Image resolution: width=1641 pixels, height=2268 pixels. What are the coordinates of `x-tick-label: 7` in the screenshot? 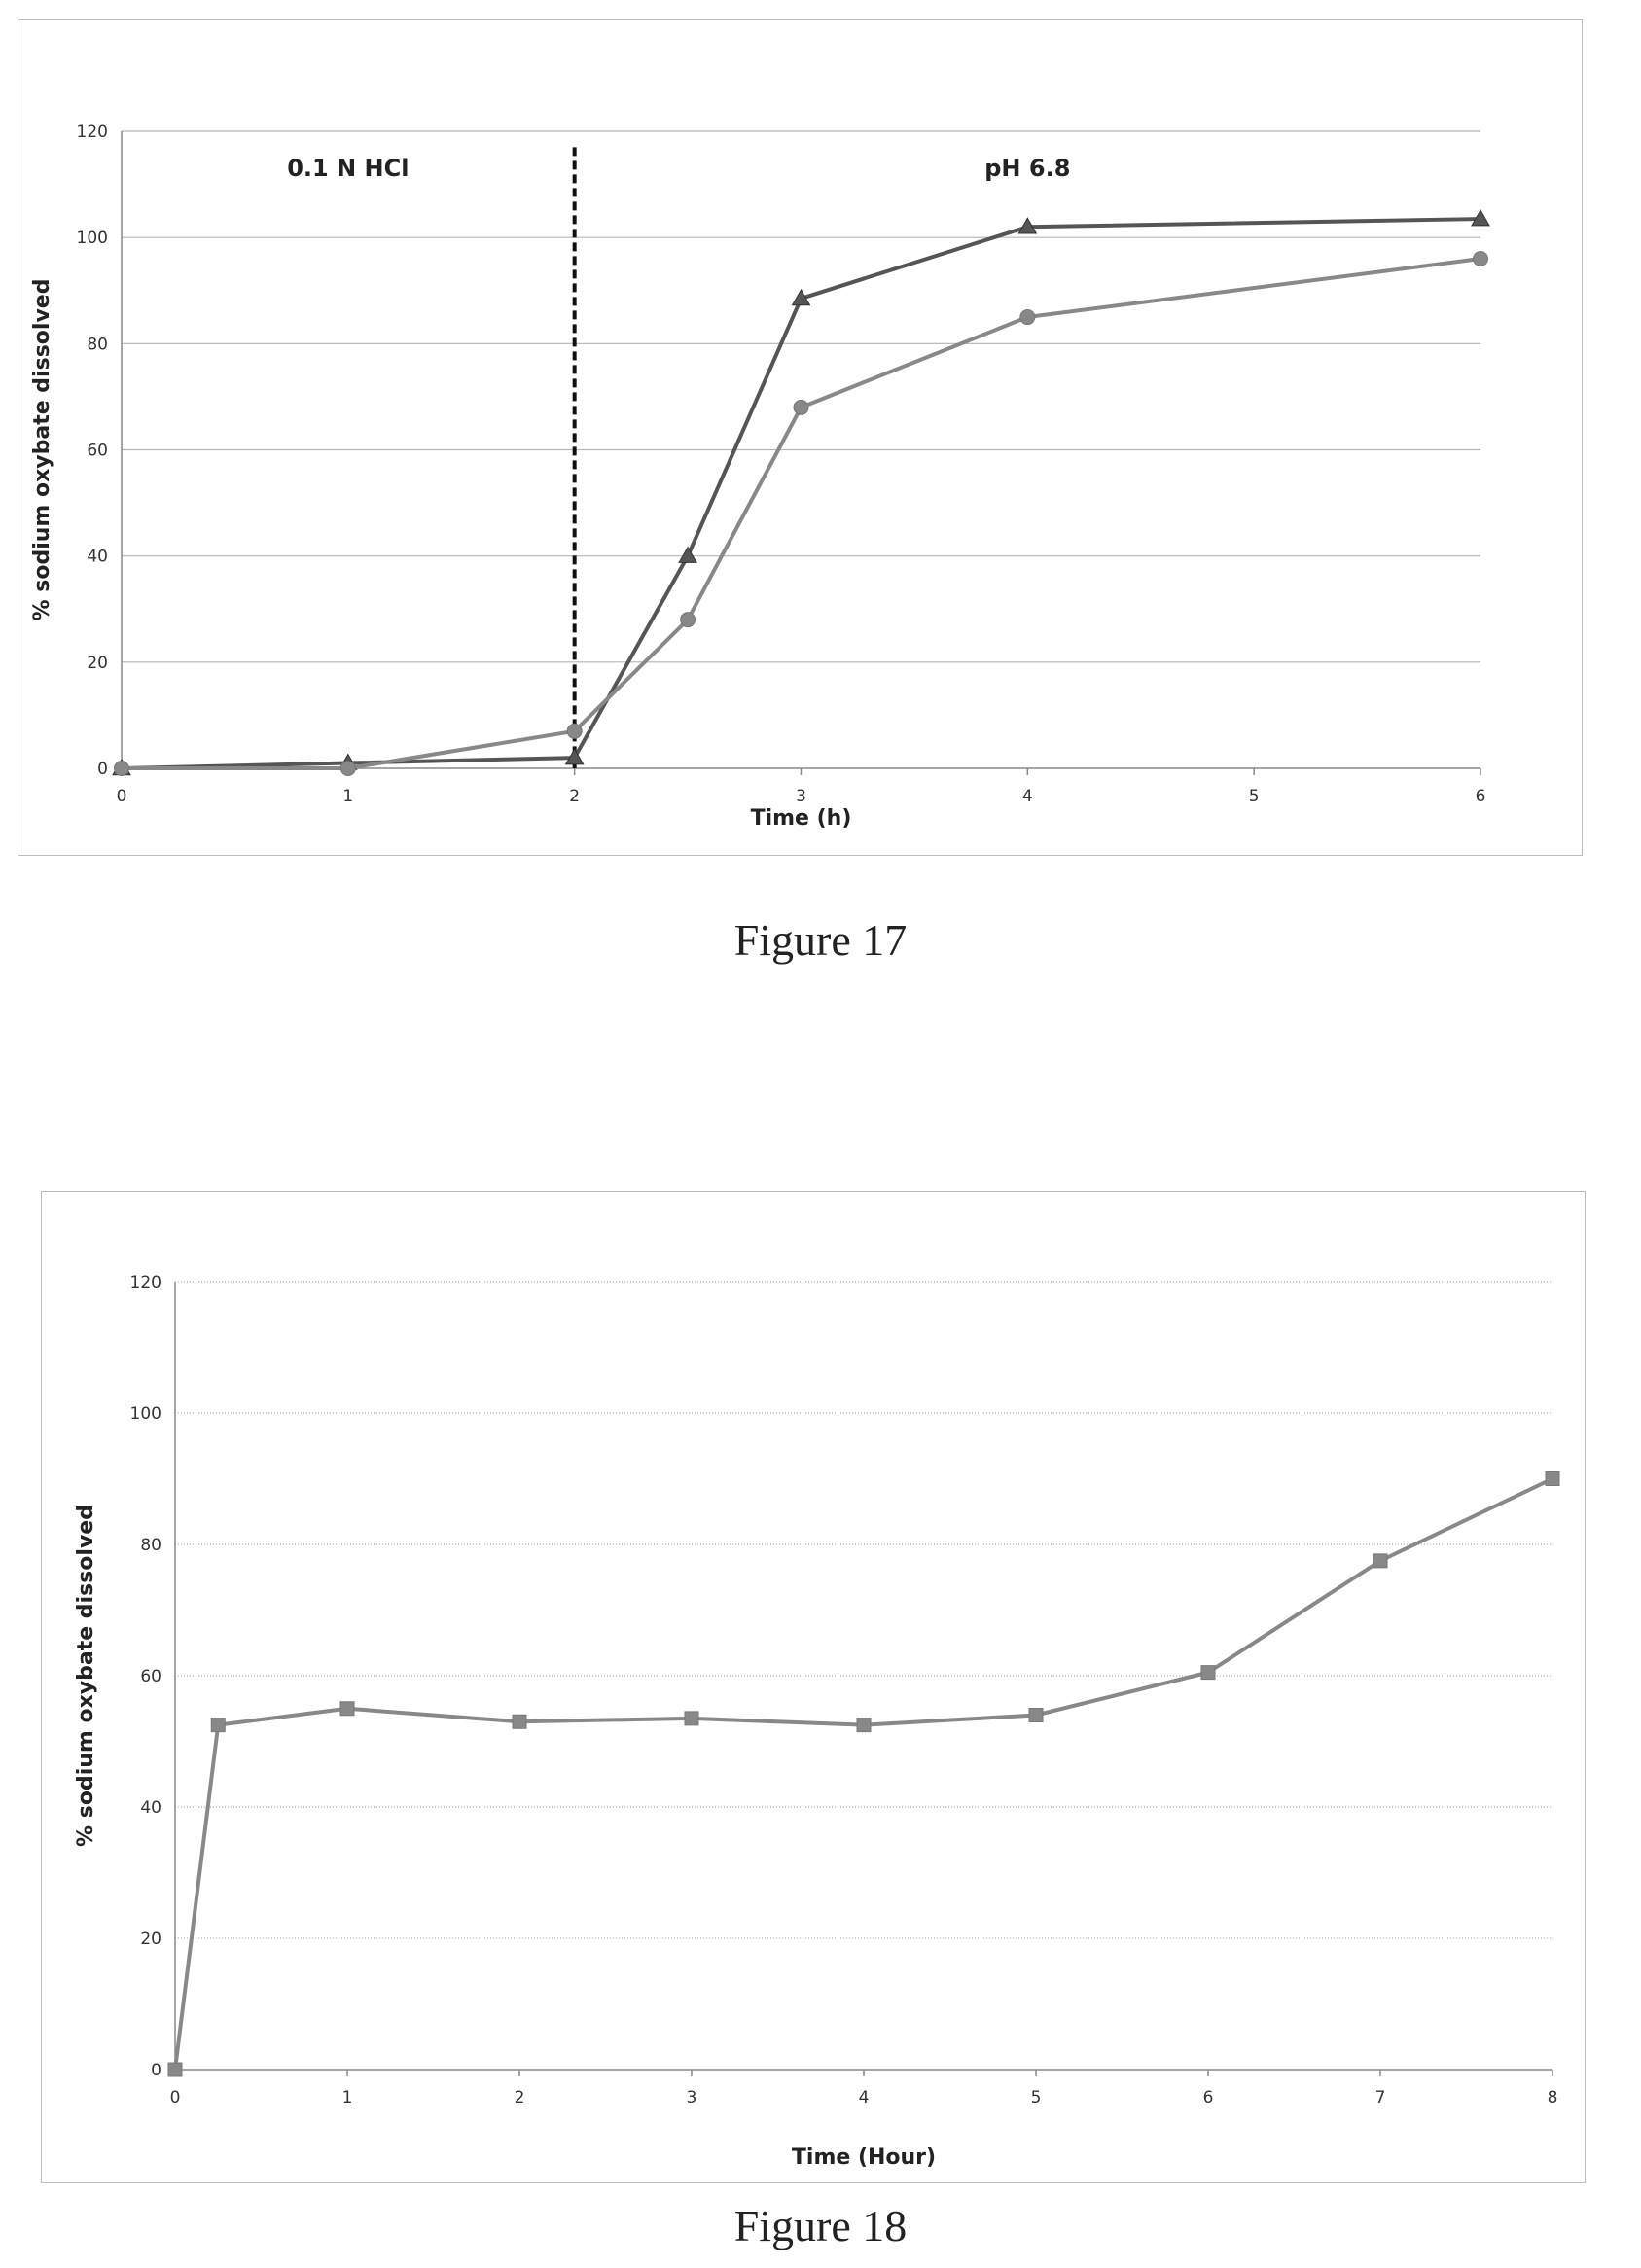 It's located at (1380, 2098).